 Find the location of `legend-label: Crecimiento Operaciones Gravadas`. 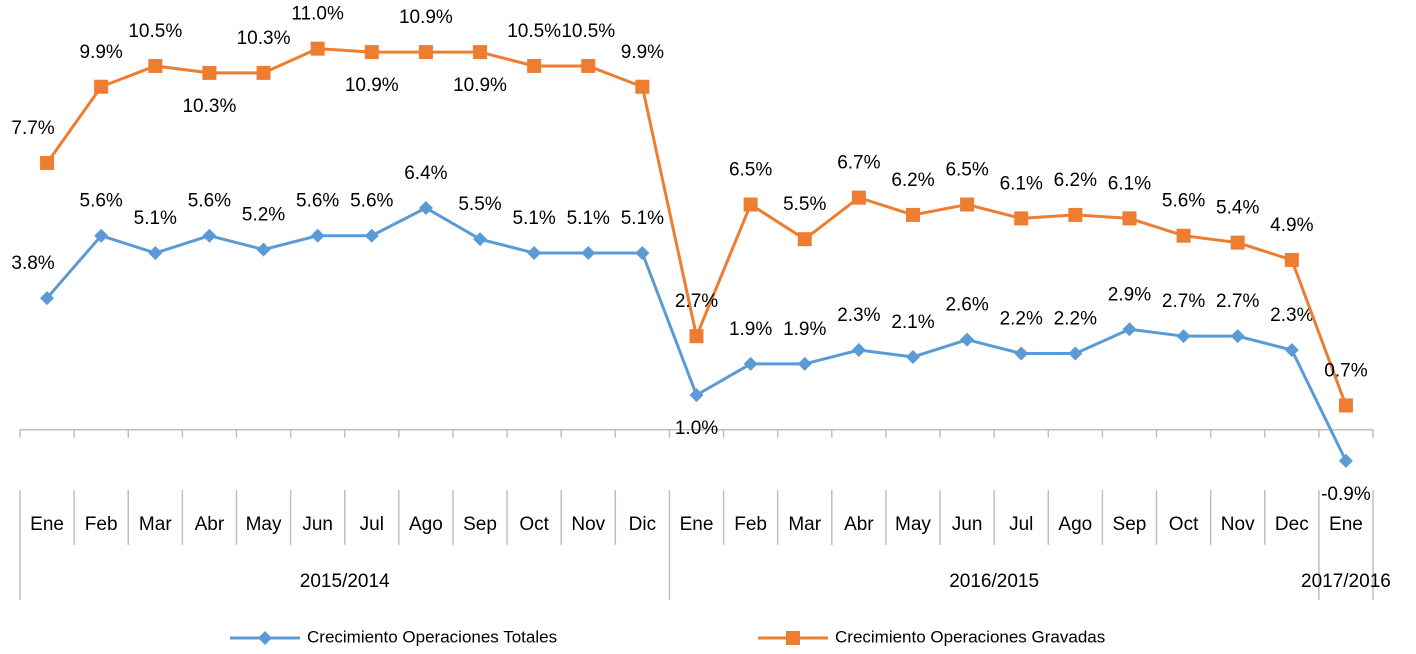

legend-label: Crecimiento Operaciones Gravadas is located at coordinates (970, 636).